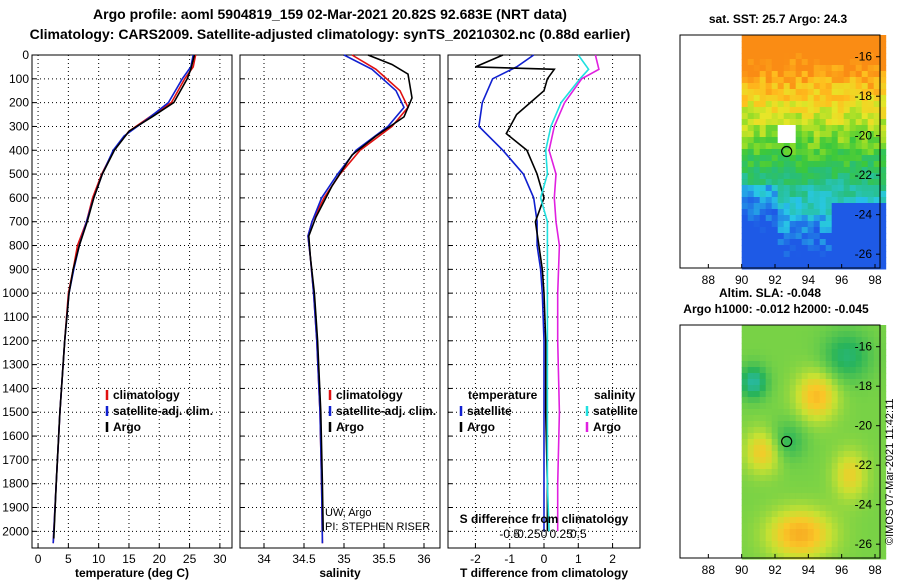 The width and height of the screenshot is (900, 580). Describe the element at coordinates (481, 427) in the screenshot. I see `diff-legend-label: Argo` at that location.